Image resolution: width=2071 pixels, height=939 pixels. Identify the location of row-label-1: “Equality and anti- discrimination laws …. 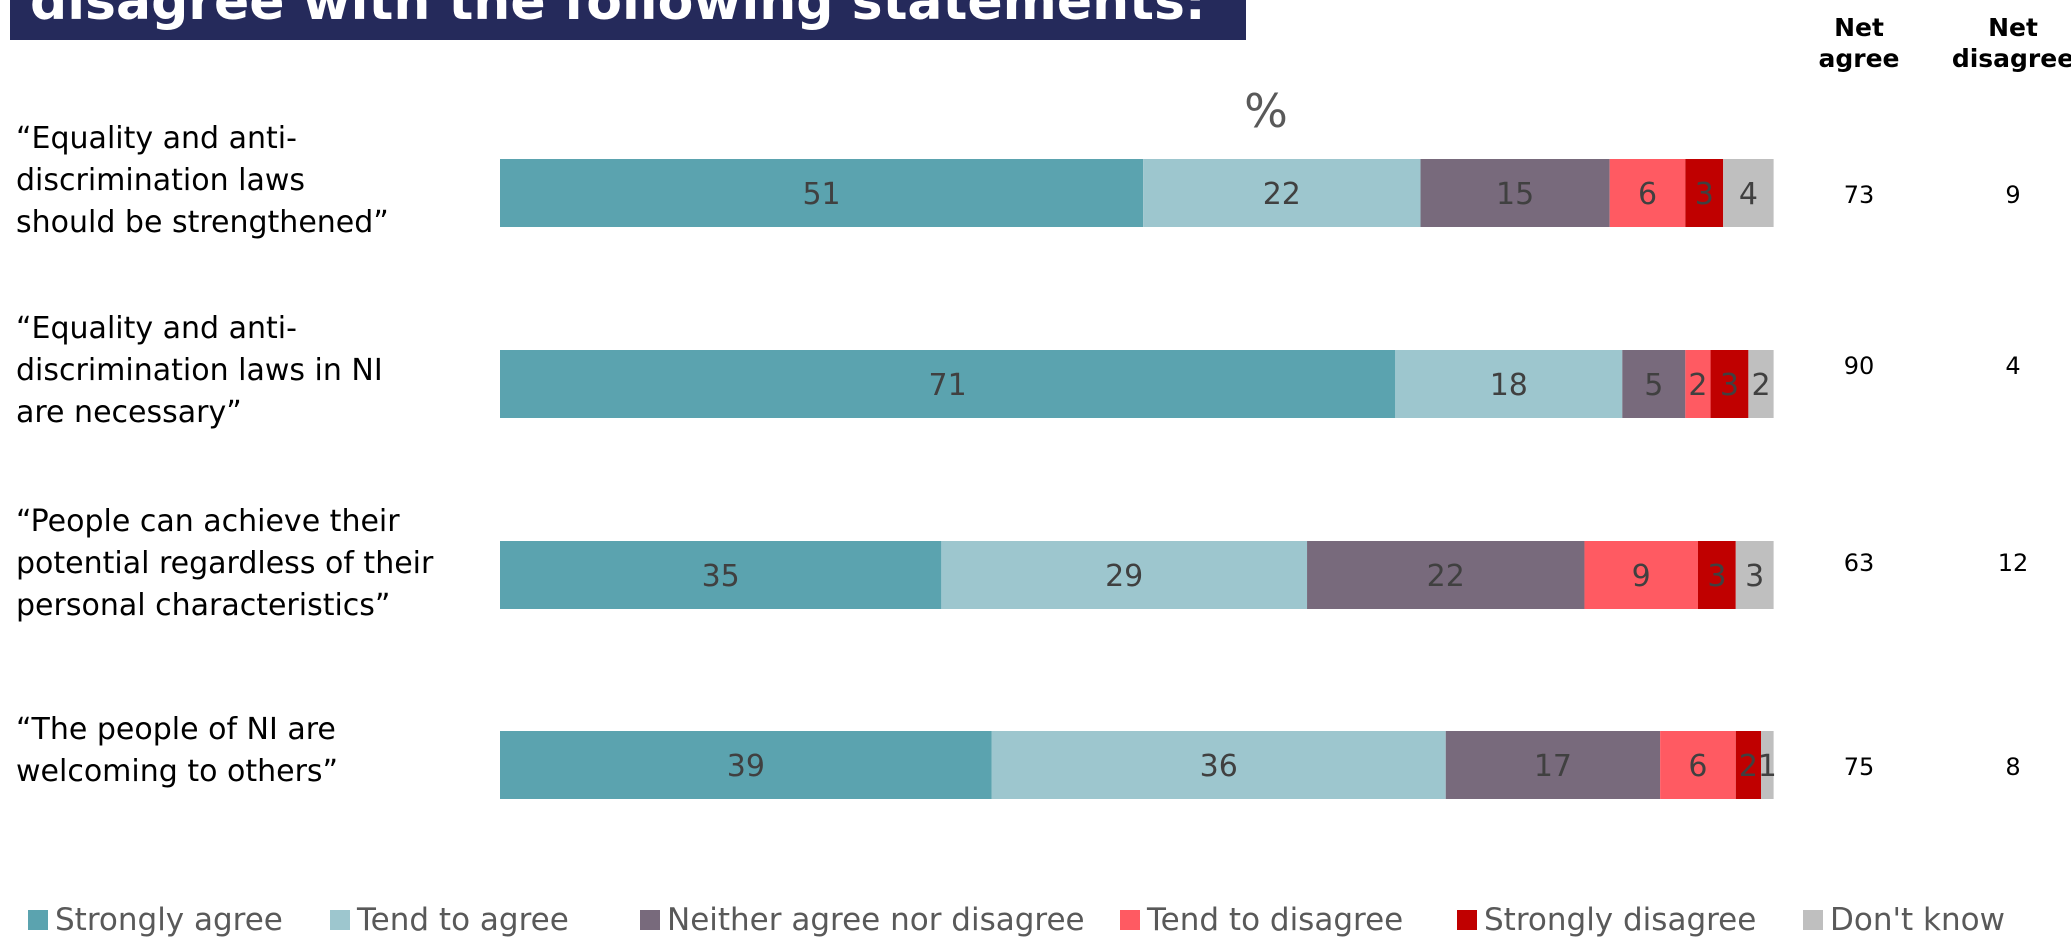
(226, 181).